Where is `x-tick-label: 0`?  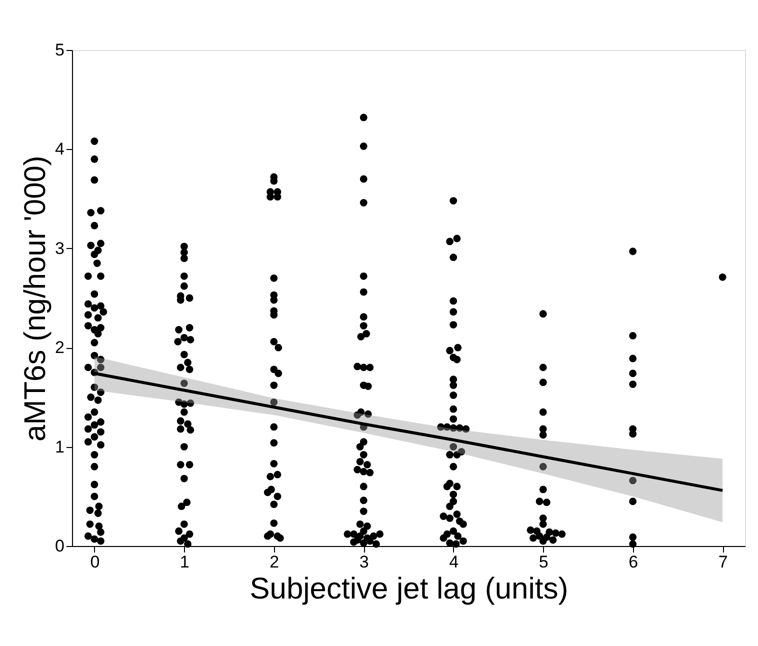 x-tick-label: 0 is located at coordinates (95, 562).